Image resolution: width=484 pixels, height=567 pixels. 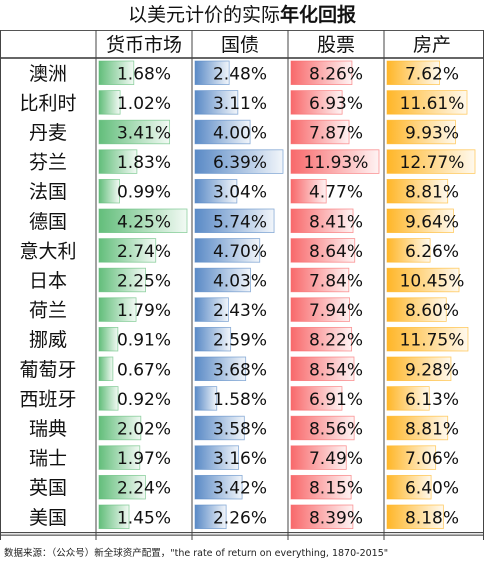 What do you see at coordinates (144, 282) in the screenshot?
I see `data-label: 2.25%` at bounding box center [144, 282].